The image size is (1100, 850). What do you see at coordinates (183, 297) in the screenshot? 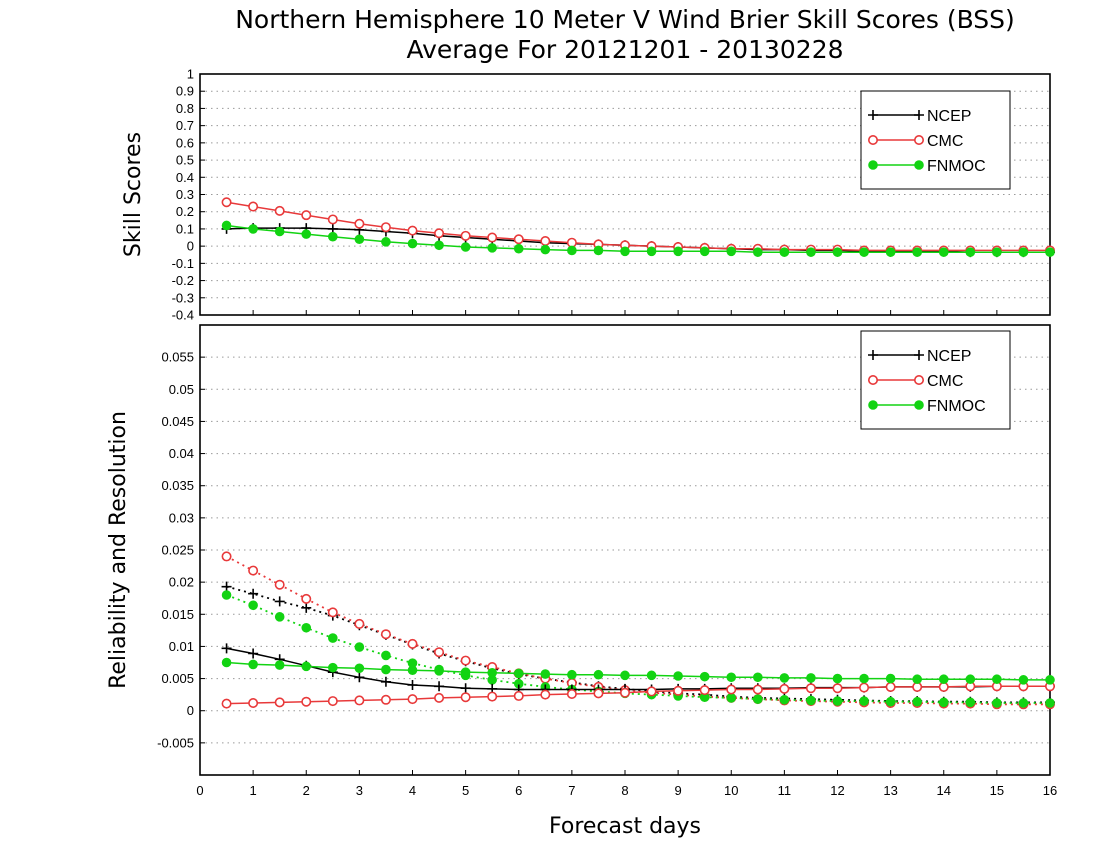
I see `y-tick-label: -0.3` at bounding box center [183, 297].